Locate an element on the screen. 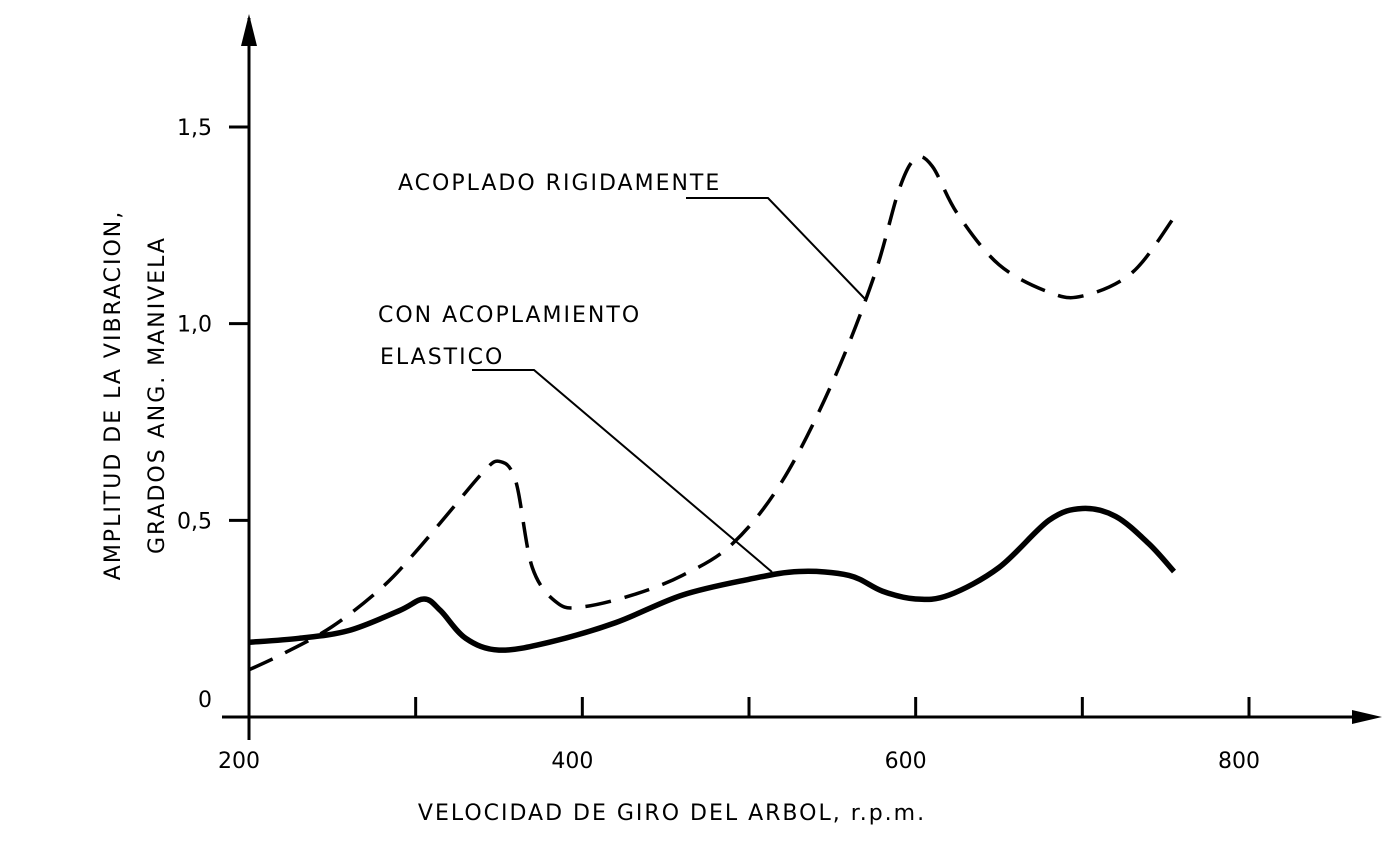 The image size is (1392, 844). y-tick-label-0: 0 is located at coordinates (205, 700).